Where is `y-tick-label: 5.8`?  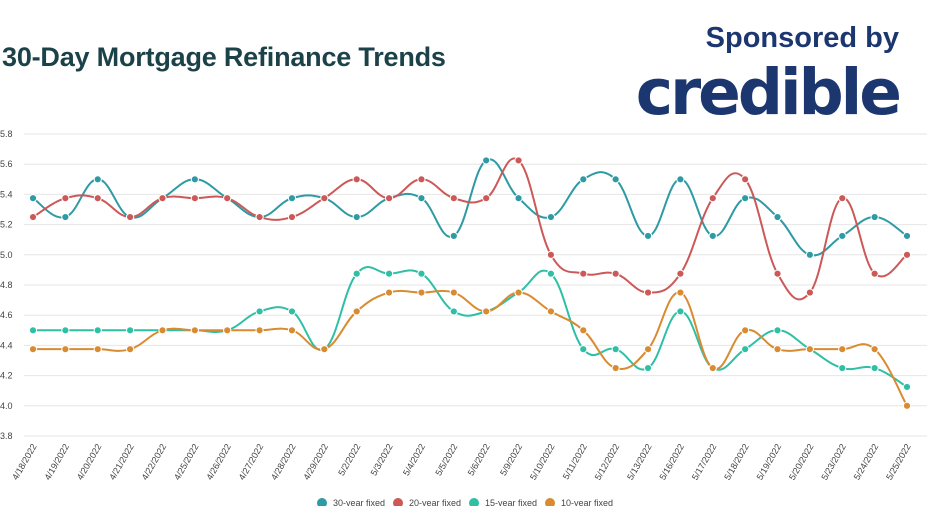 y-tick-label: 5.8 is located at coordinates (6, 134).